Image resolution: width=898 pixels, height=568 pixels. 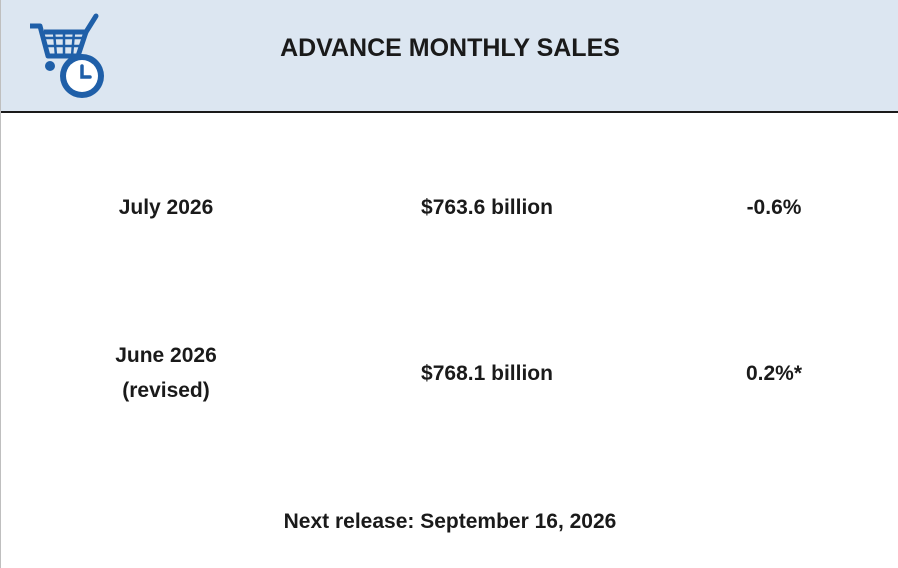 What do you see at coordinates (450, 521) in the screenshot?
I see `next-release: Next release: September 16, 2026` at bounding box center [450, 521].